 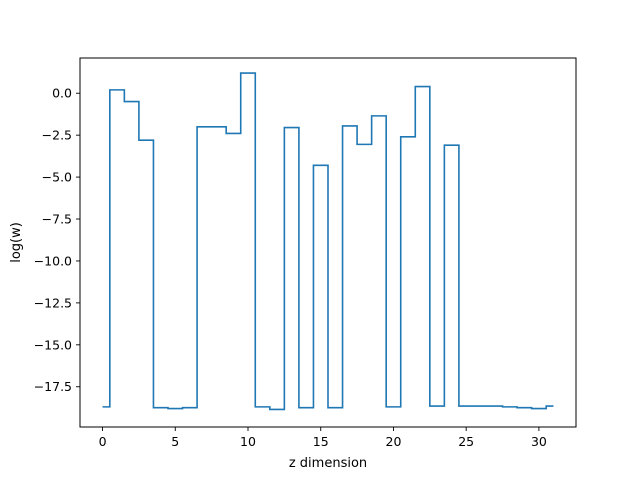 I want to click on x-tick-label: 0, so click(x=103, y=441).